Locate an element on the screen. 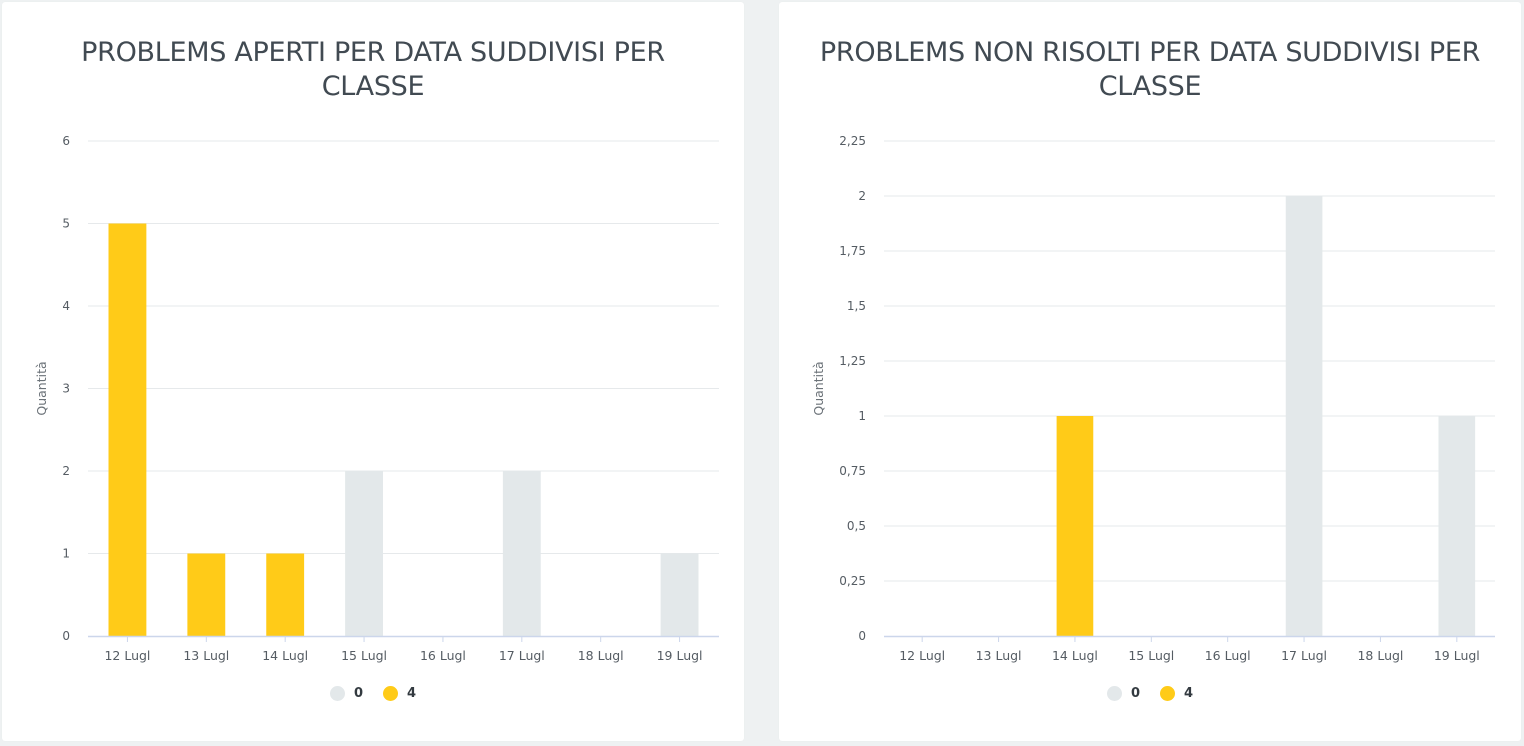 The width and height of the screenshot is (1524, 746). y-tick-label: 1,25 is located at coordinates (852, 361).